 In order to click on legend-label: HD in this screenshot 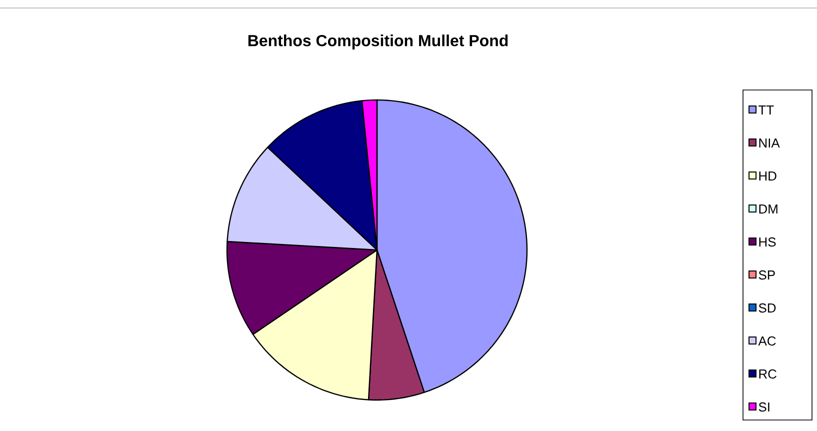, I will do `click(767, 176)`.